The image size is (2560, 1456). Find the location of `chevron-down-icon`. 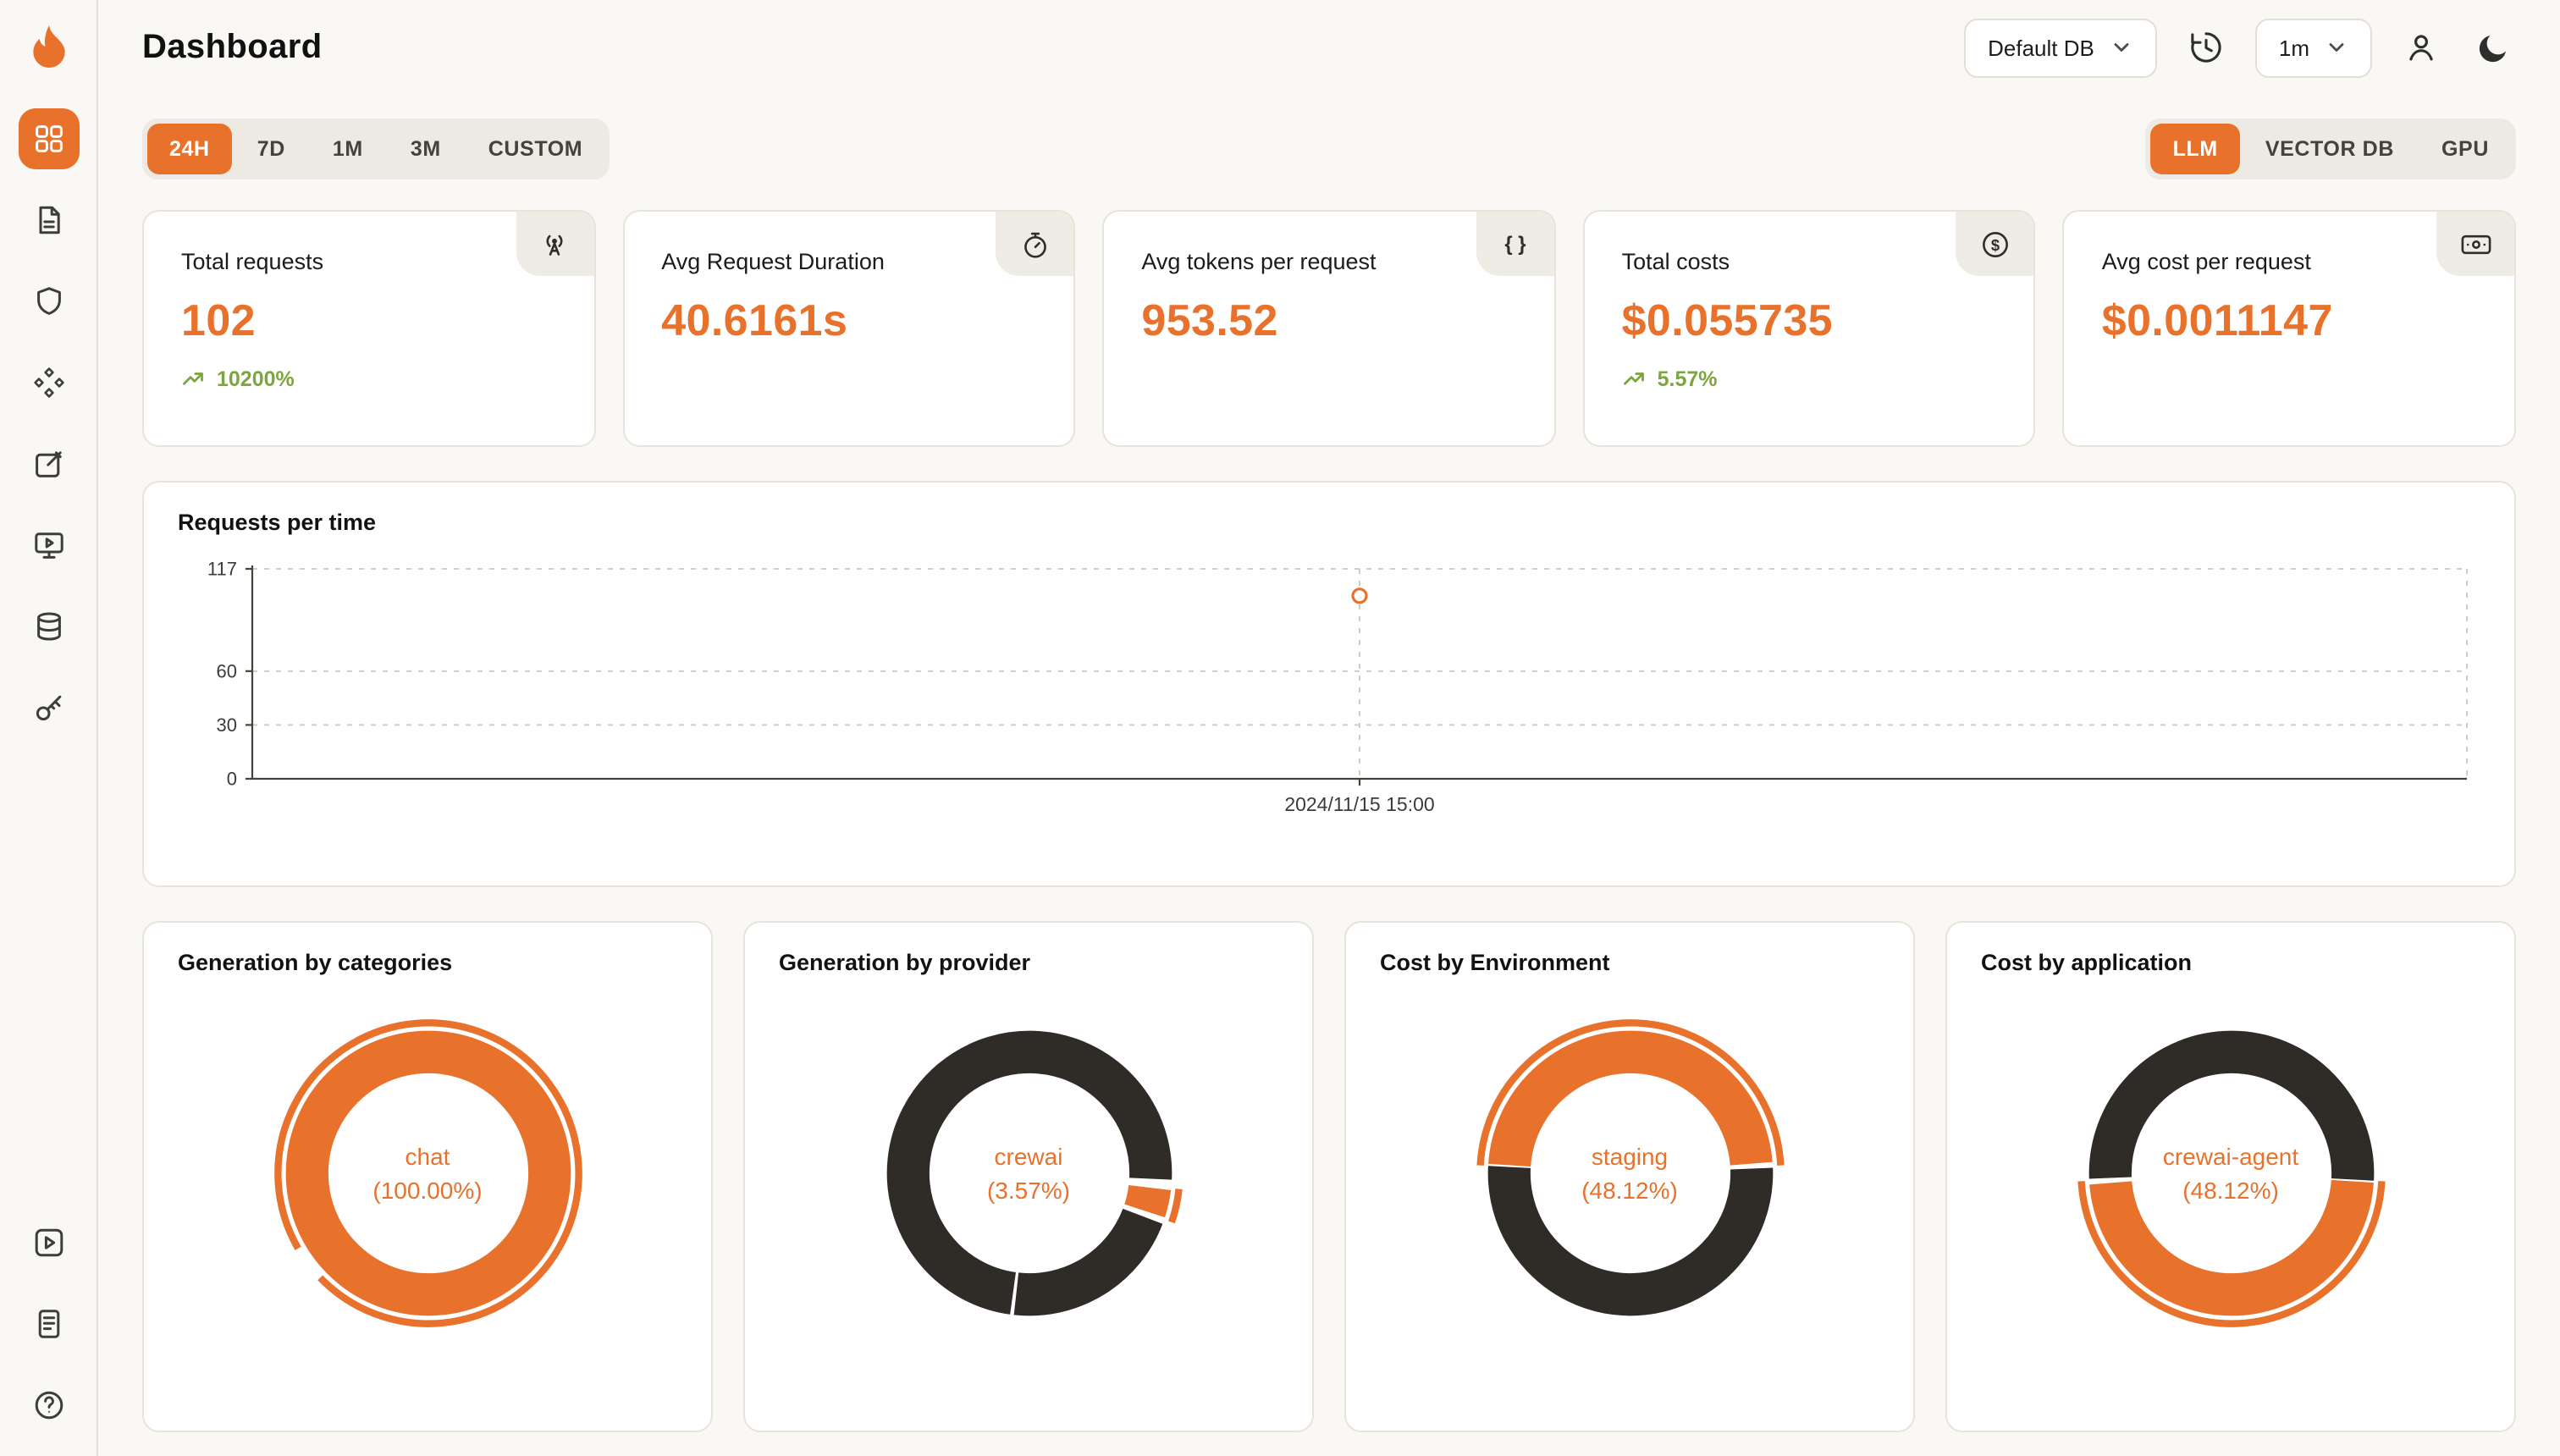

chevron-down-icon is located at coordinates (2336, 47).